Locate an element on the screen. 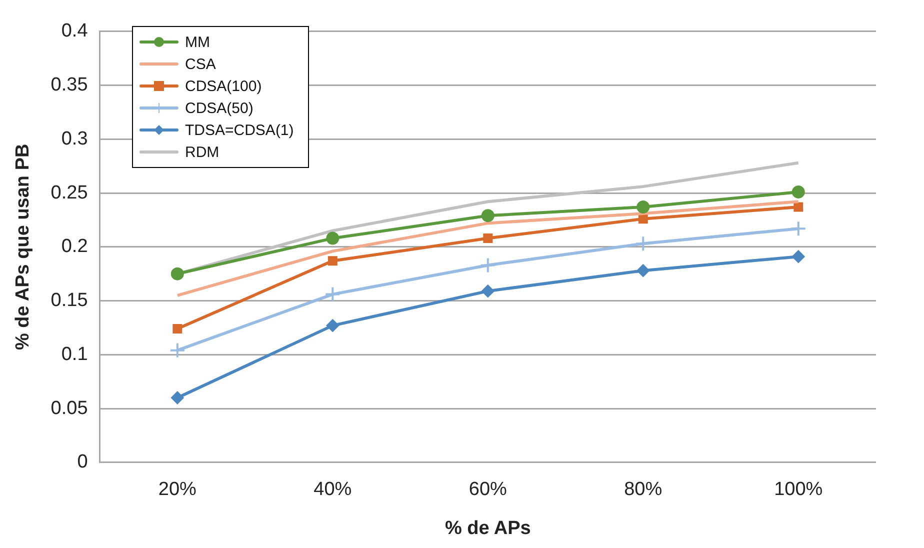  y-tick-label: 0.2 is located at coordinates (74, 247).